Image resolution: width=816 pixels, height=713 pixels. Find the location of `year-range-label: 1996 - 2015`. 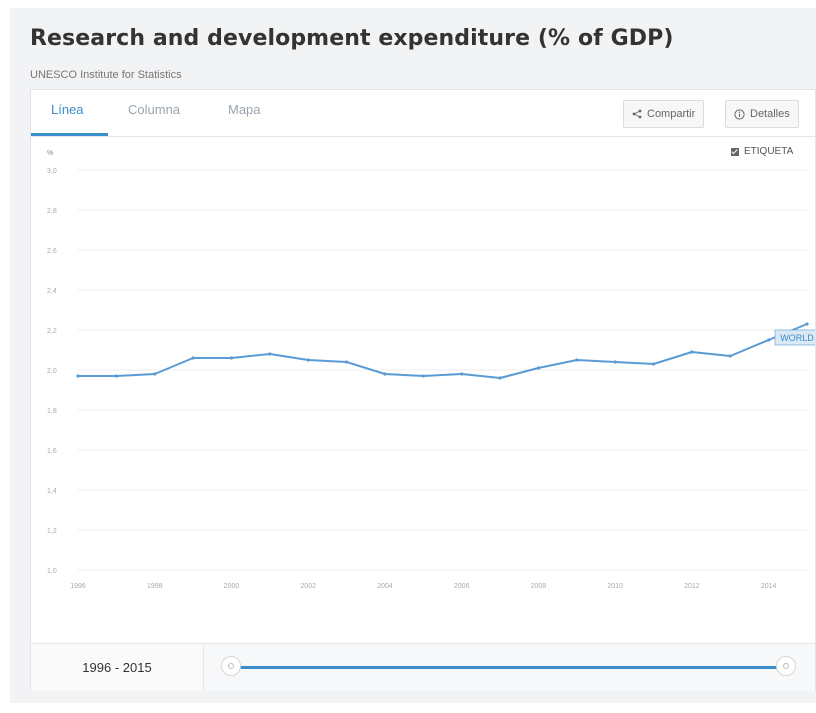

year-range-label: 1996 - 2015 is located at coordinates (117, 667).